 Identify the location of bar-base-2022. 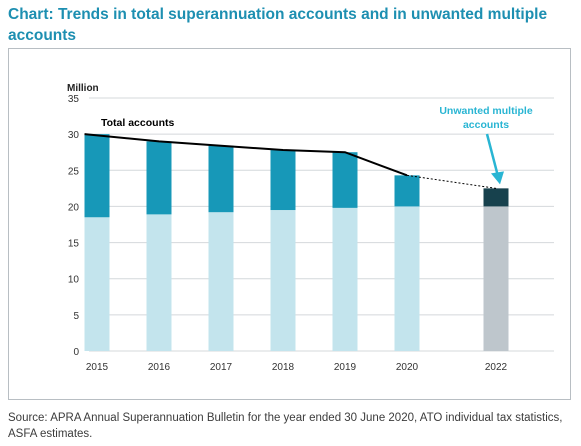
(496, 278).